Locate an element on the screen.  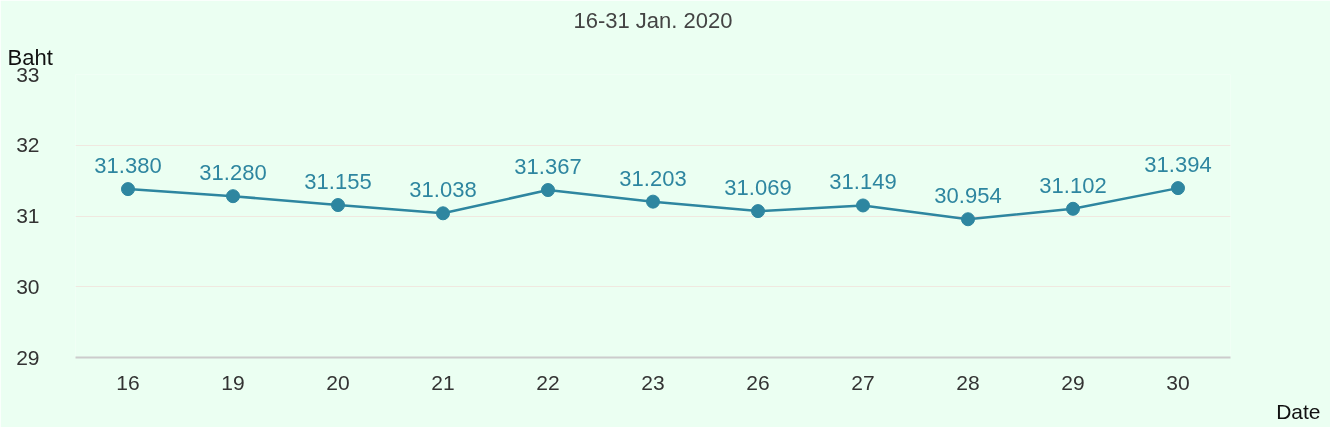
data-label: 31.155 is located at coordinates (338, 182).